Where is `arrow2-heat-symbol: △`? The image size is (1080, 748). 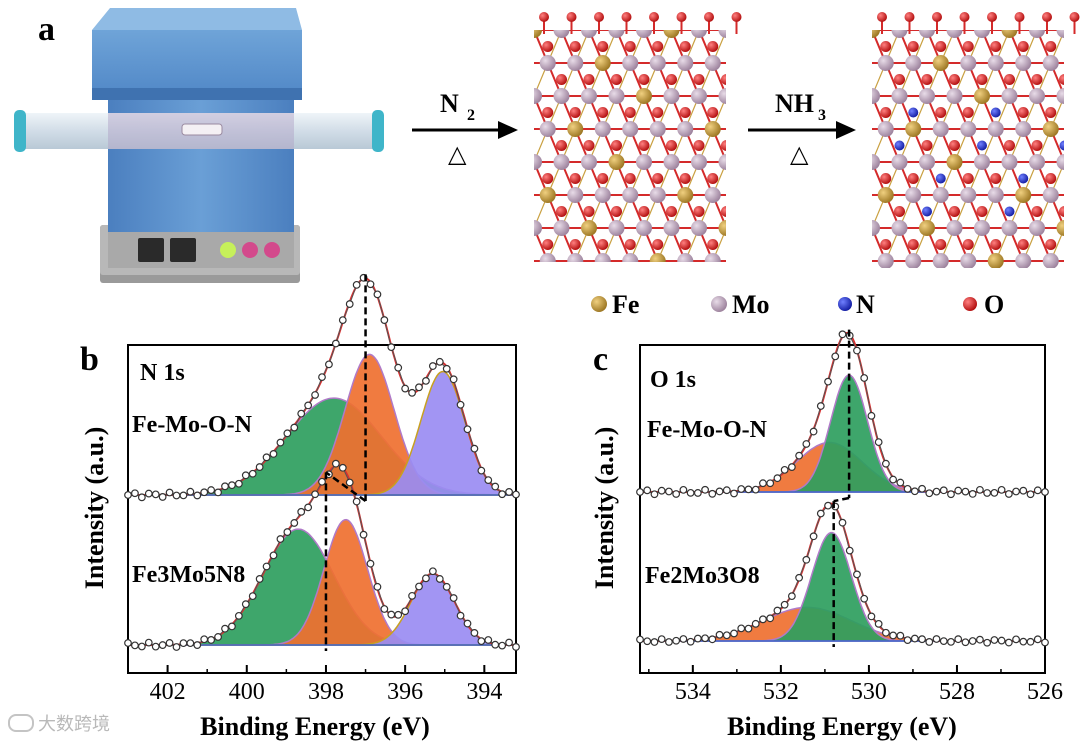
arrow2-heat-symbol: △ is located at coordinates (799, 155).